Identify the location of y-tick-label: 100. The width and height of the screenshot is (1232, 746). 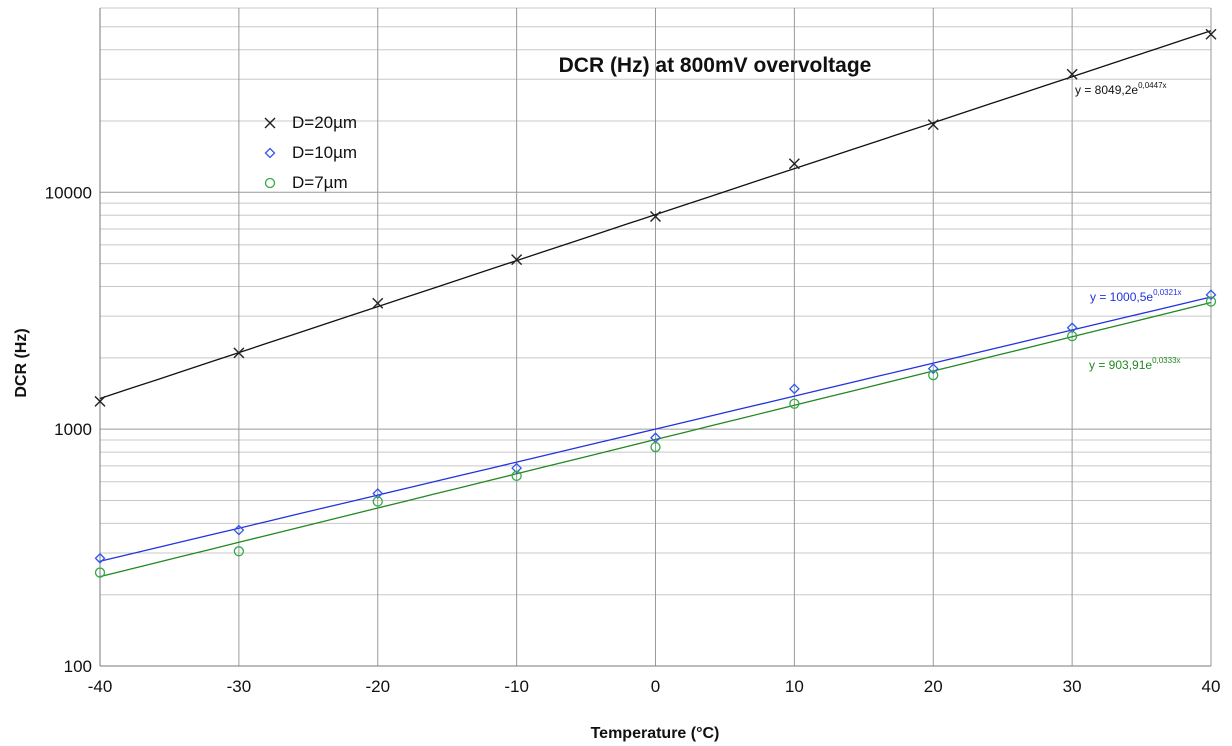
(78, 666).